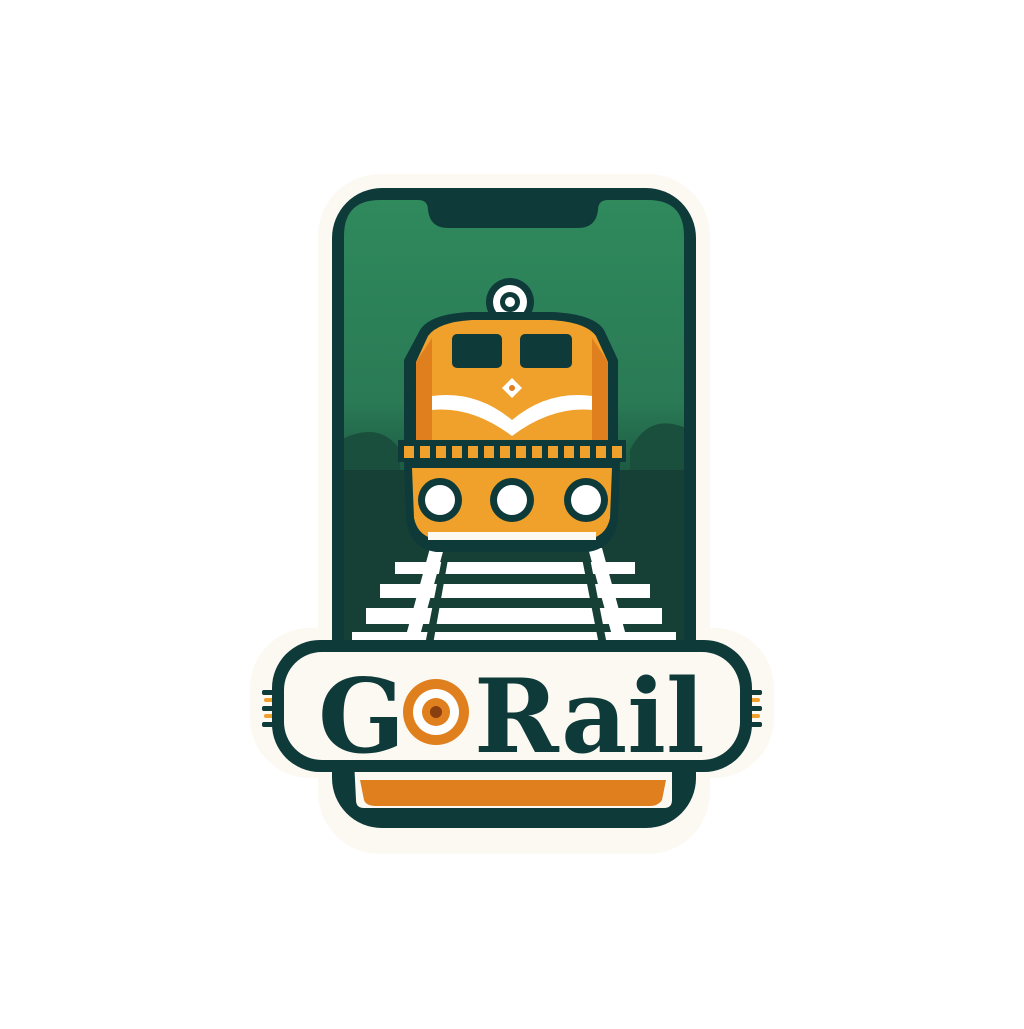 Image resolution: width=1024 pixels, height=1029 pixels. Describe the element at coordinates (509, 204) in the screenshot. I see `phone-notch` at that location.